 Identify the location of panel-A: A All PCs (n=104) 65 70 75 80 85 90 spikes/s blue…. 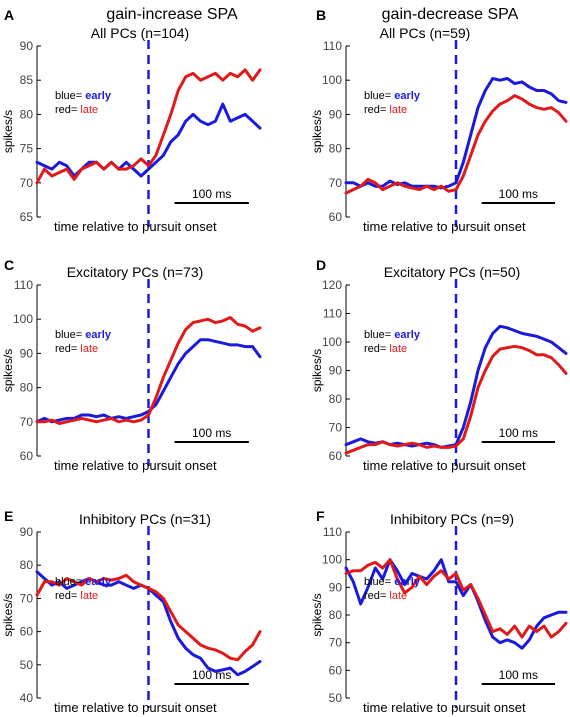
(131, 120).